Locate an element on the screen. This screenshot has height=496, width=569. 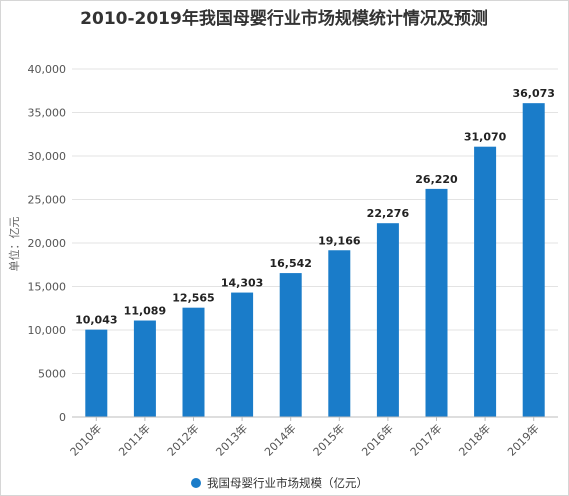
x-tick-label: 2010年 is located at coordinates (85, 439).